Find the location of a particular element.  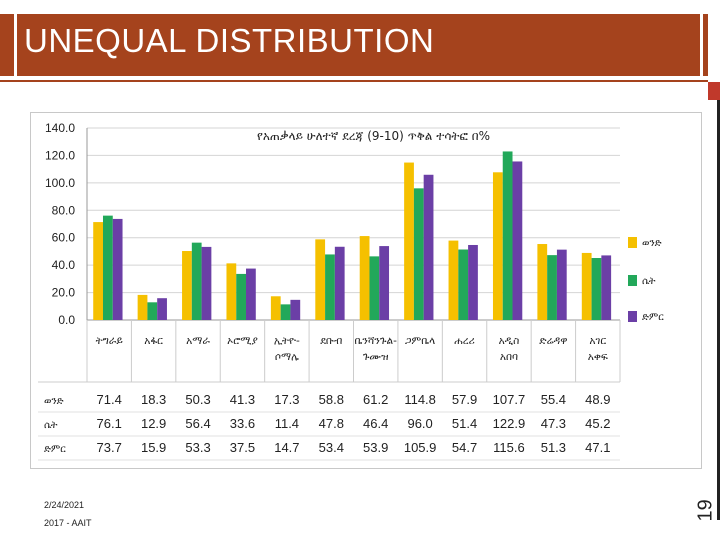

x-tick-label: ድሬዳዋ is located at coordinates (553, 341).